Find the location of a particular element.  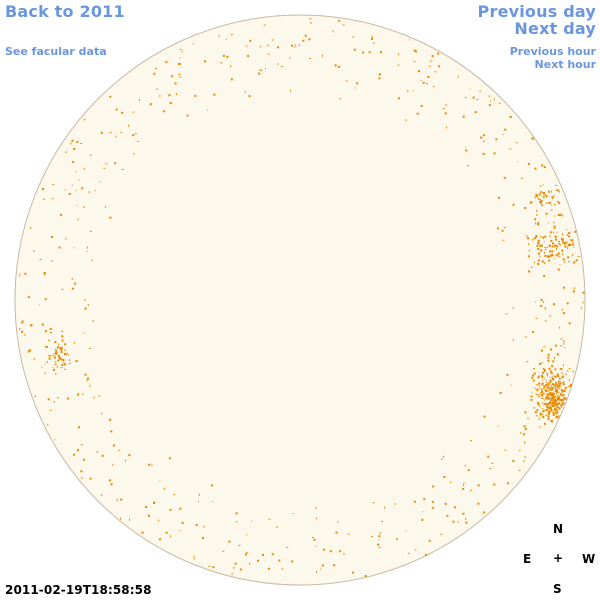

next-day-link: Next day is located at coordinates (555, 28).